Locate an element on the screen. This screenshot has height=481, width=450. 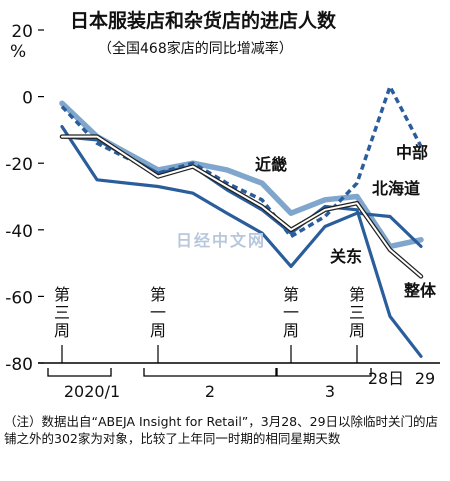
y-axis-unit: % is located at coordinates (18, 52).